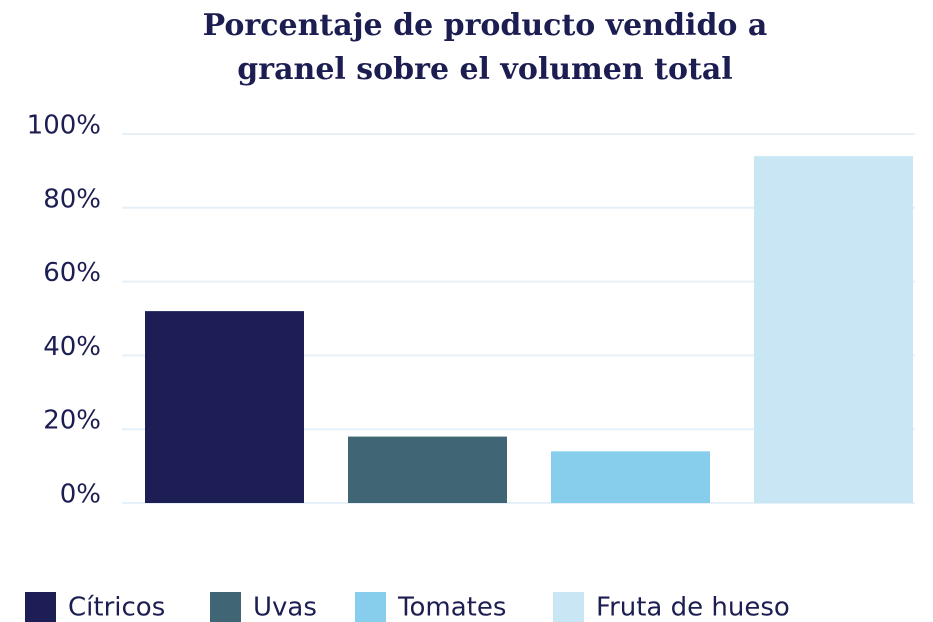 The width and height of the screenshot is (933, 622). Describe the element at coordinates (451, 607) in the screenshot. I see `legend-label: Tomates` at that location.